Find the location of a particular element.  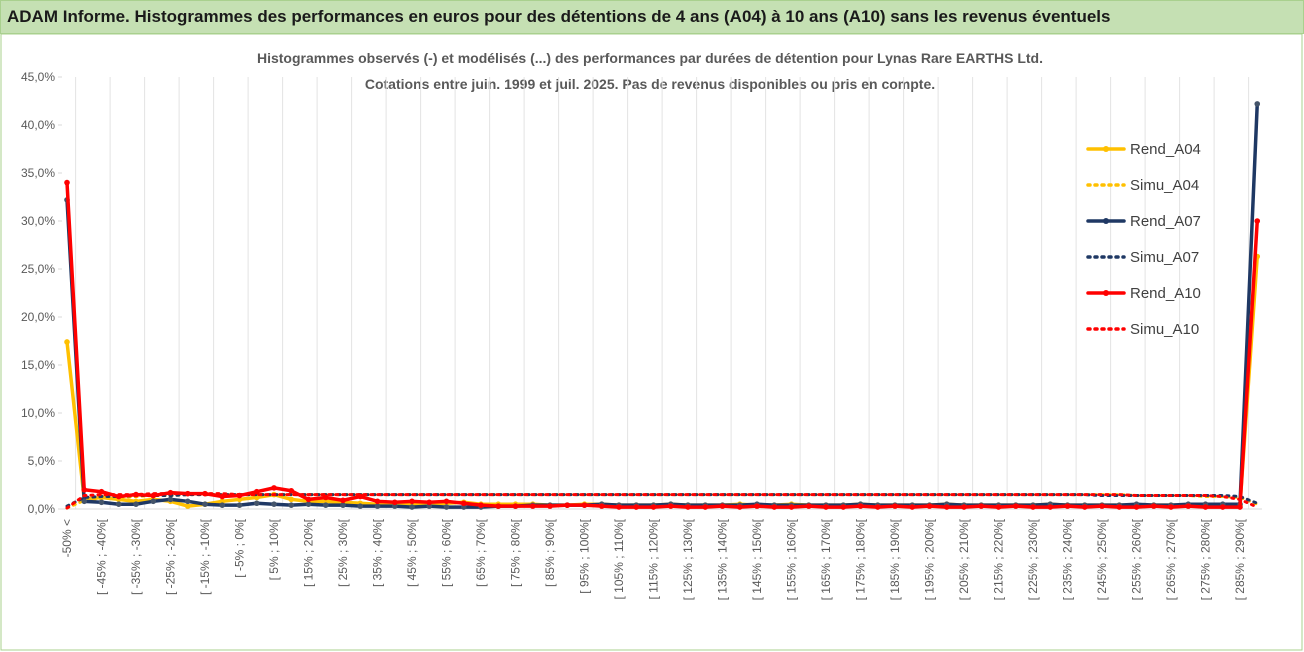

x-tick-label: [ 175% ; 180%[ is located at coordinates (861, 559).